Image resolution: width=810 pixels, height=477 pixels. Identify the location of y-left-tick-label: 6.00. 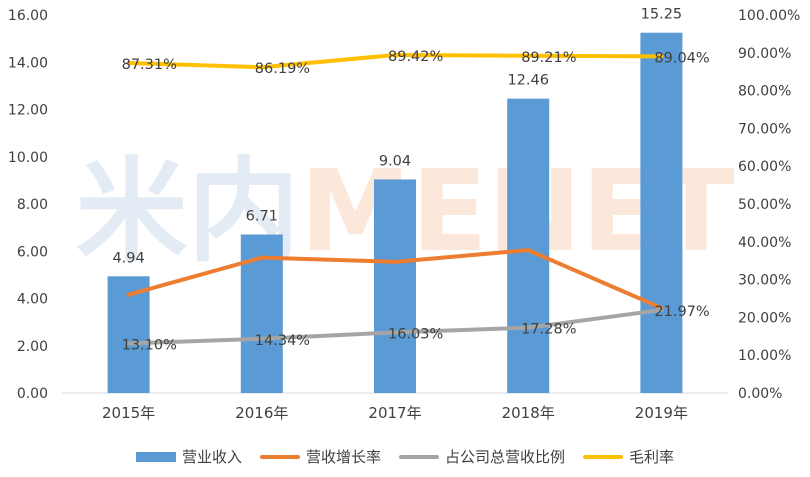
(32, 252).